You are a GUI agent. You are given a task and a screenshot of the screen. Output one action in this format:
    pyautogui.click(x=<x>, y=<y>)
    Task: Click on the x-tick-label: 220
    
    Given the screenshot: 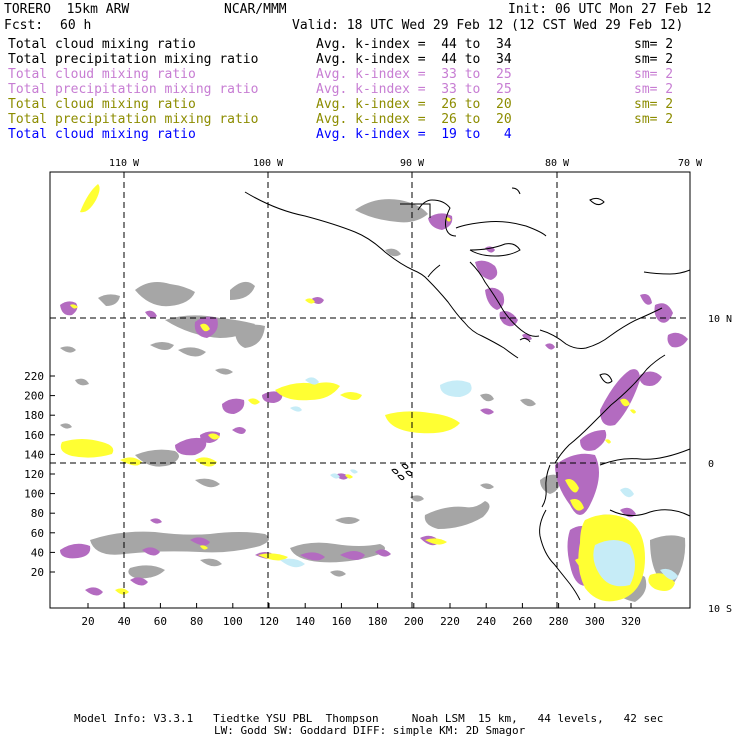 What is the action you would take?
    pyautogui.click(x=450, y=621)
    